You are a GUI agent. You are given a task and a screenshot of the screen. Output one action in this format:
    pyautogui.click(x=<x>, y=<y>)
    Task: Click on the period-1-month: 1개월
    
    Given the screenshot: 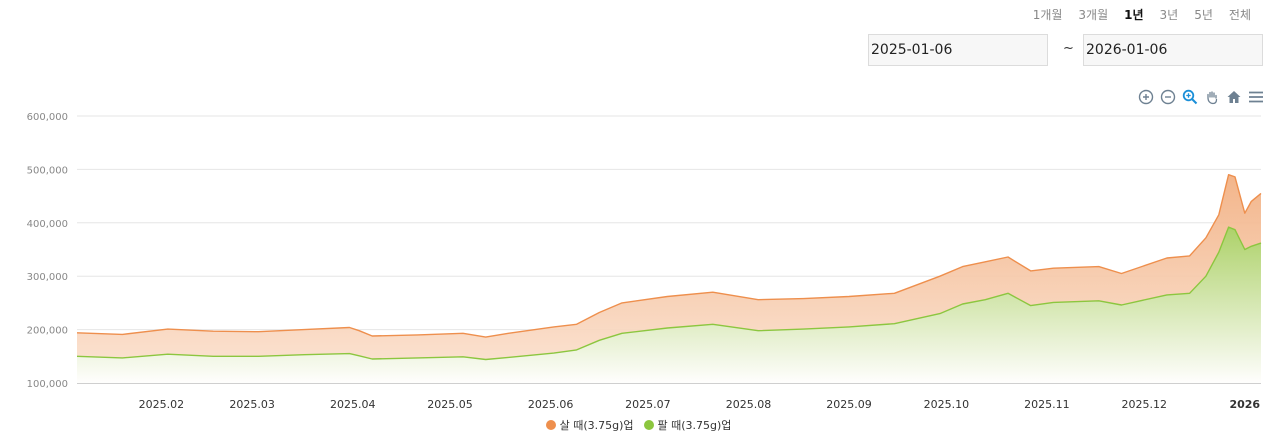 What is the action you would take?
    pyautogui.click(x=1047, y=15)
    